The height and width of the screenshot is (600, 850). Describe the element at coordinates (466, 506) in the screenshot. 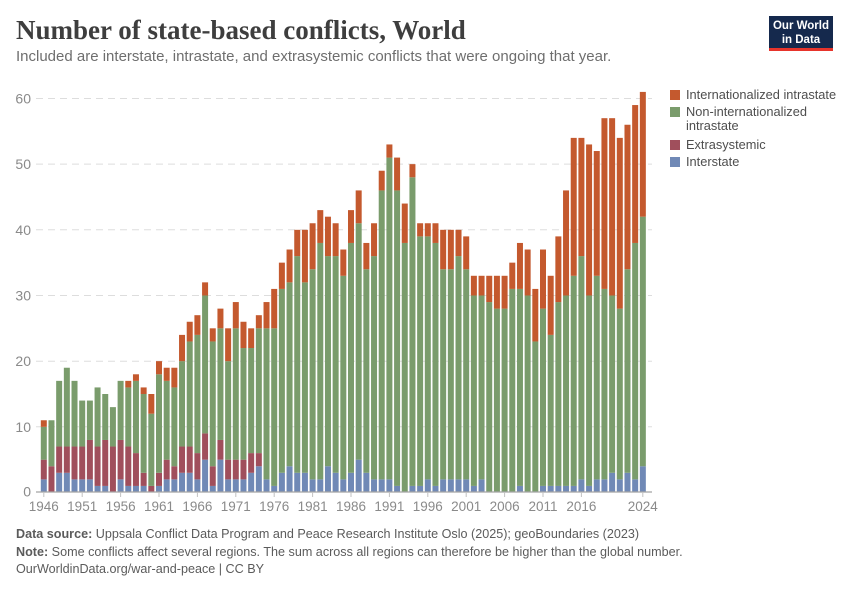

I see `svg-text: 2001` at that location.